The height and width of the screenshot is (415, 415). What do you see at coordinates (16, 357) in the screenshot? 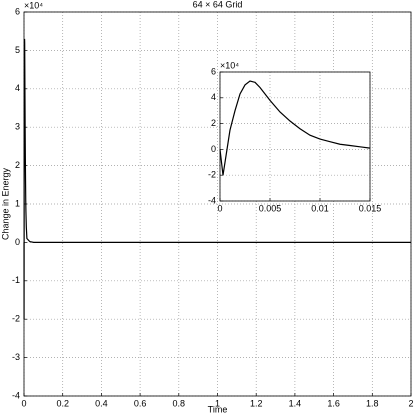
I see `y-tick-label: -3` at bounding box center [16, 357].